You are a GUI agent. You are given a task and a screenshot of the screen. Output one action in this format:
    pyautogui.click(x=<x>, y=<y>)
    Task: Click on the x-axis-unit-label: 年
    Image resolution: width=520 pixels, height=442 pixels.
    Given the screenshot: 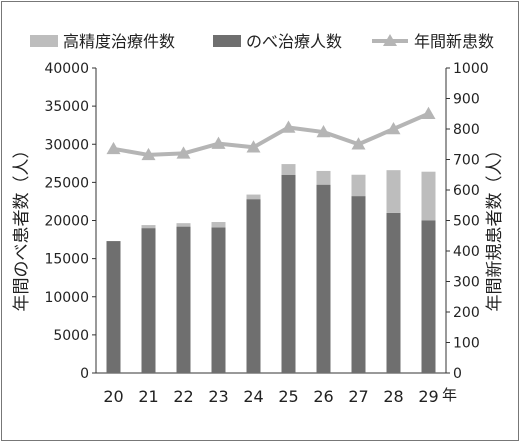 What is the action you would take?
    pyautogui.click(x=449, y=395)
    